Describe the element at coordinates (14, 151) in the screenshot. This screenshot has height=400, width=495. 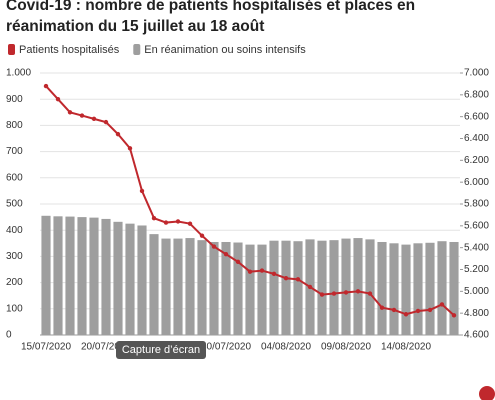
I see `y-tick-label: 700` at that location.